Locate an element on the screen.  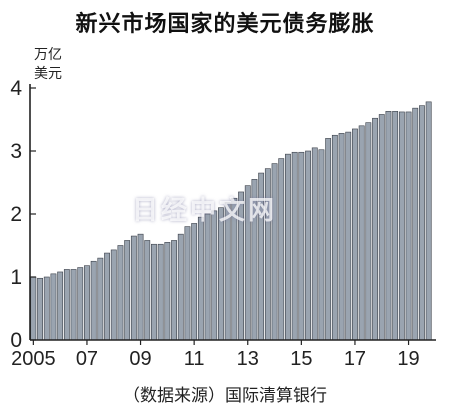
y-tick-label: 0 is located at coordinates (16, 340).